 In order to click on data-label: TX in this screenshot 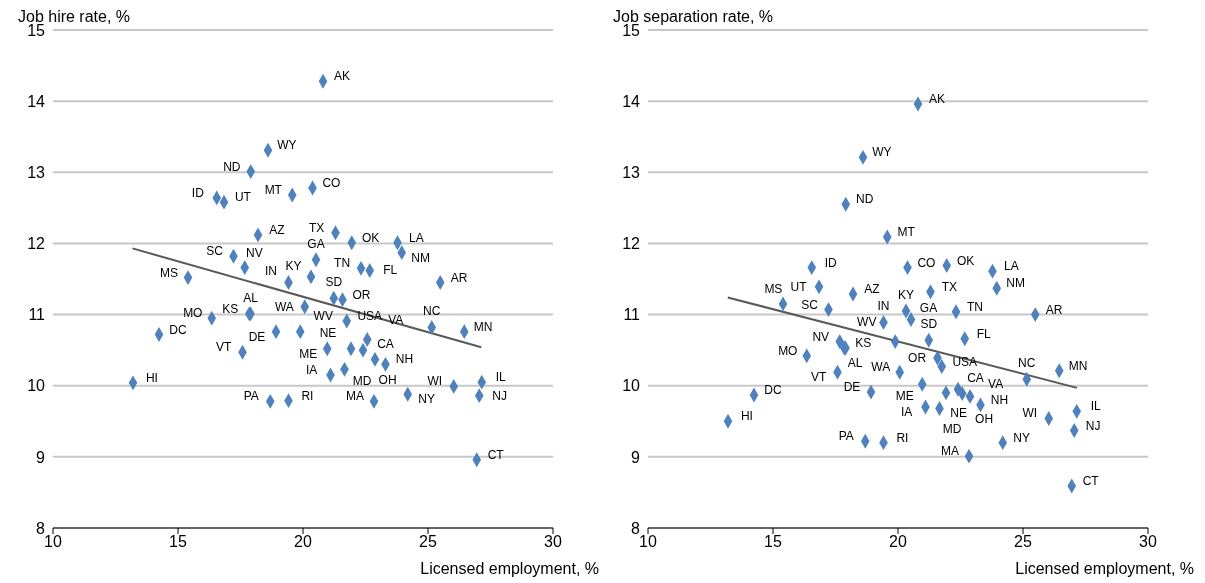, I will do `click(316, 227)`.